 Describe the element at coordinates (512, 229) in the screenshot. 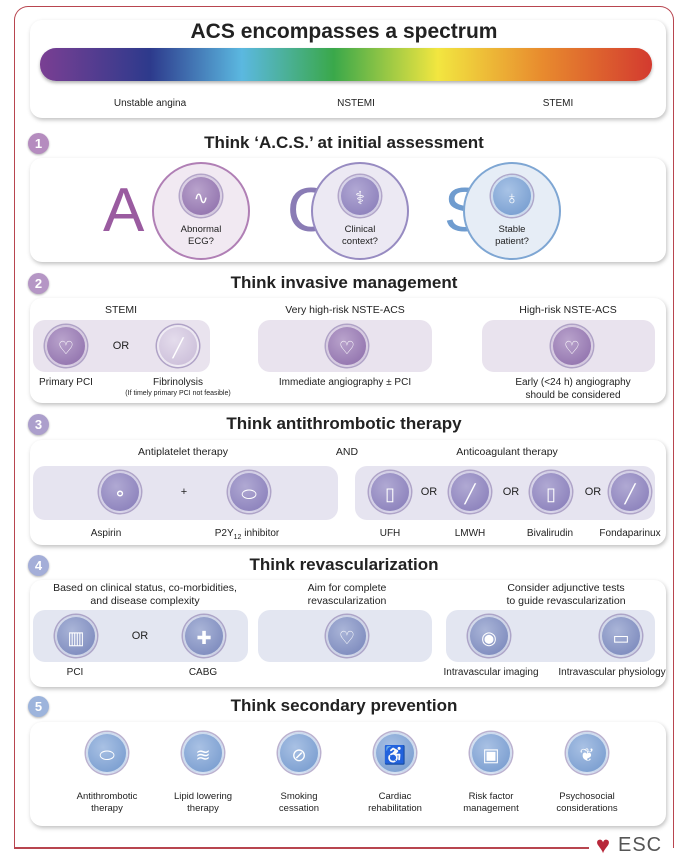

I see `acs-s-text1: Stable` at that location.